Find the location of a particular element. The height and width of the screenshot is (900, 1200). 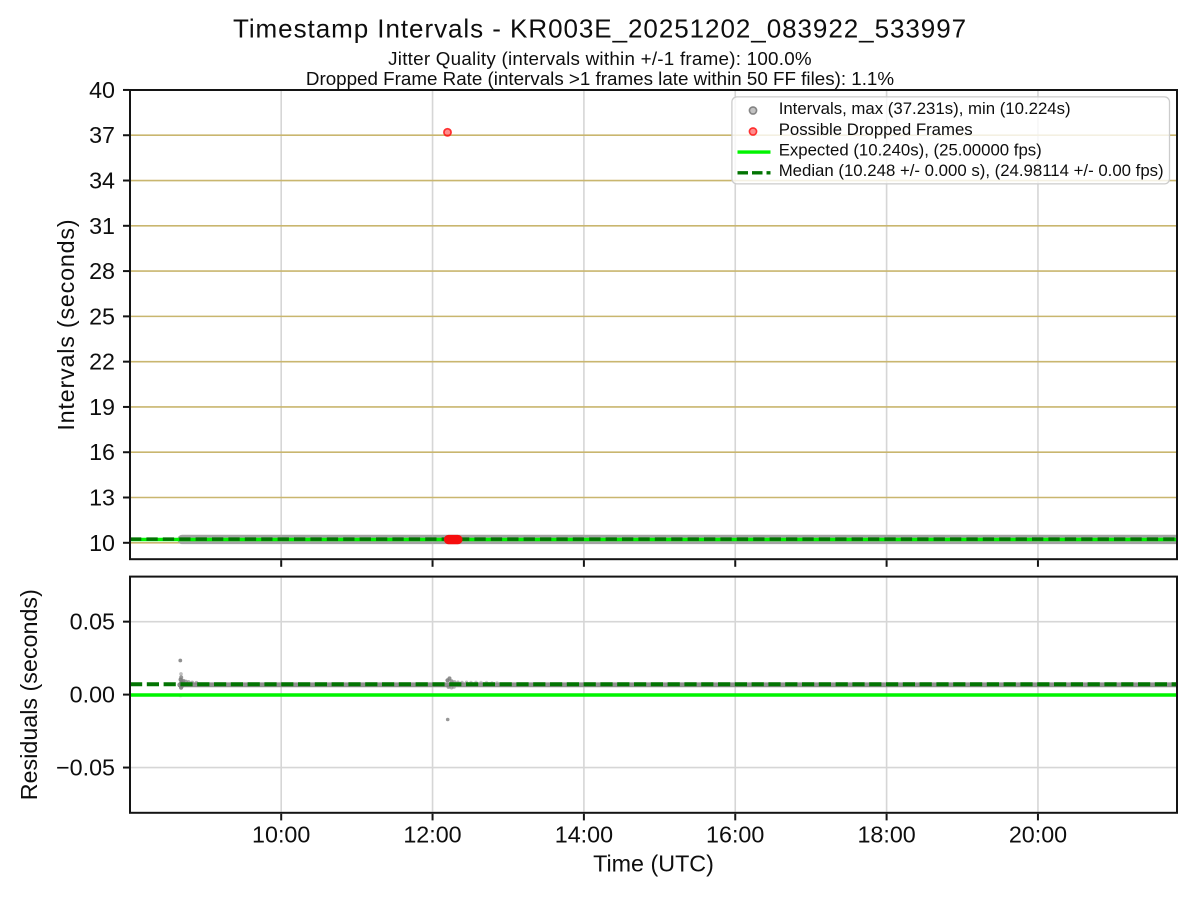

svg-text: 0.00 is located at coordinates (92, 695).